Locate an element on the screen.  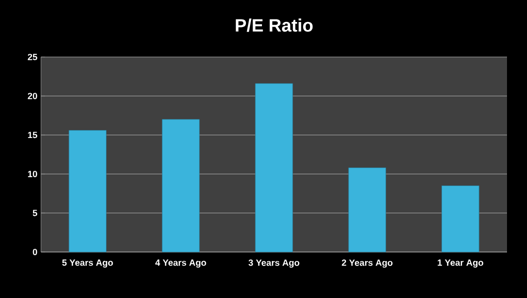
y-tick-label: 0 is located at coordinates (35, 252).